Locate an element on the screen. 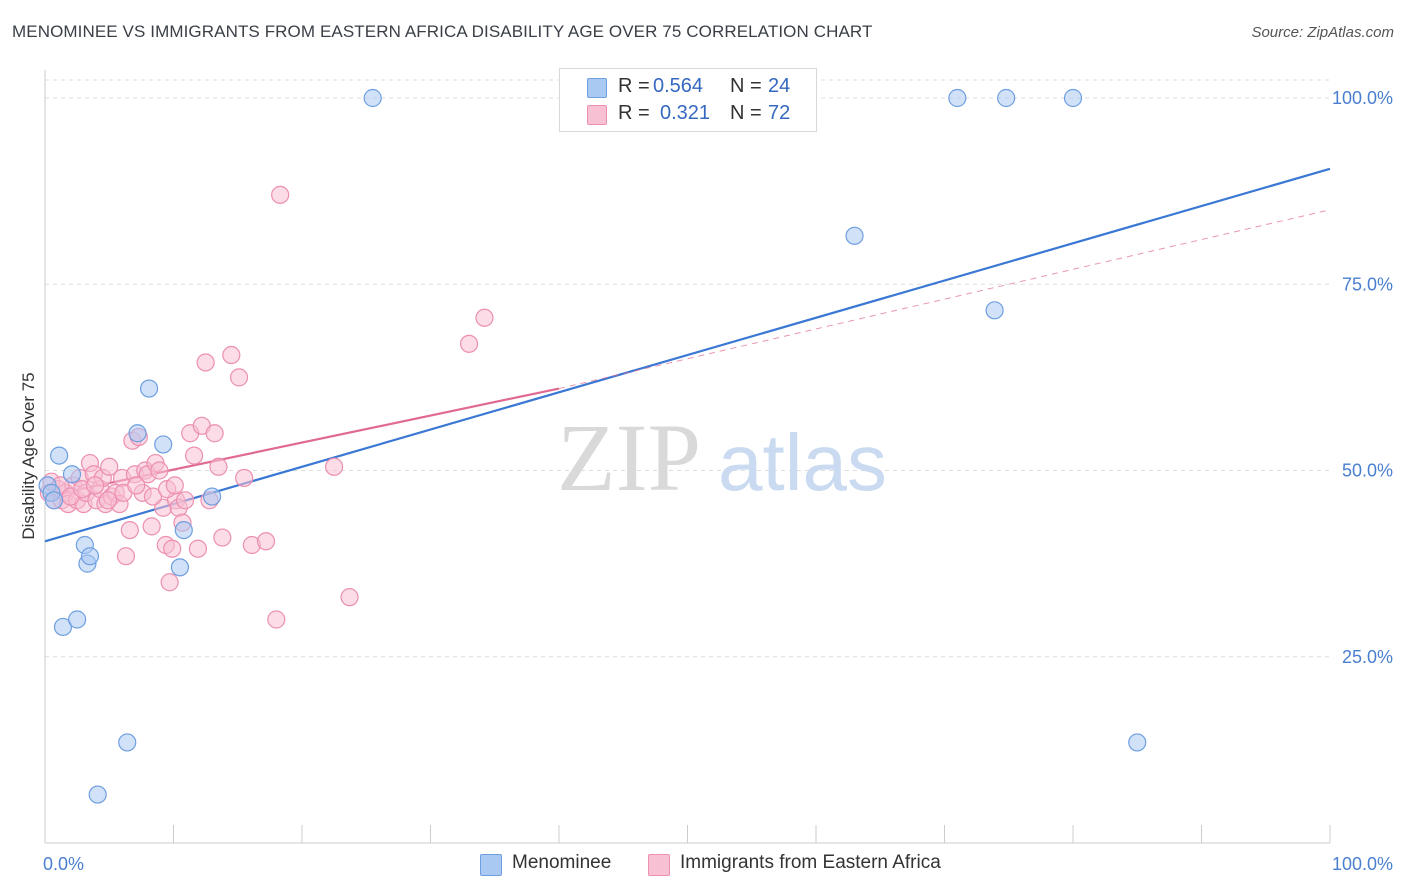 This screenshot has height=892, width=1406. legend-row-immigrants: R = 0.321 N = 72 is located at coordinates (688, 115).